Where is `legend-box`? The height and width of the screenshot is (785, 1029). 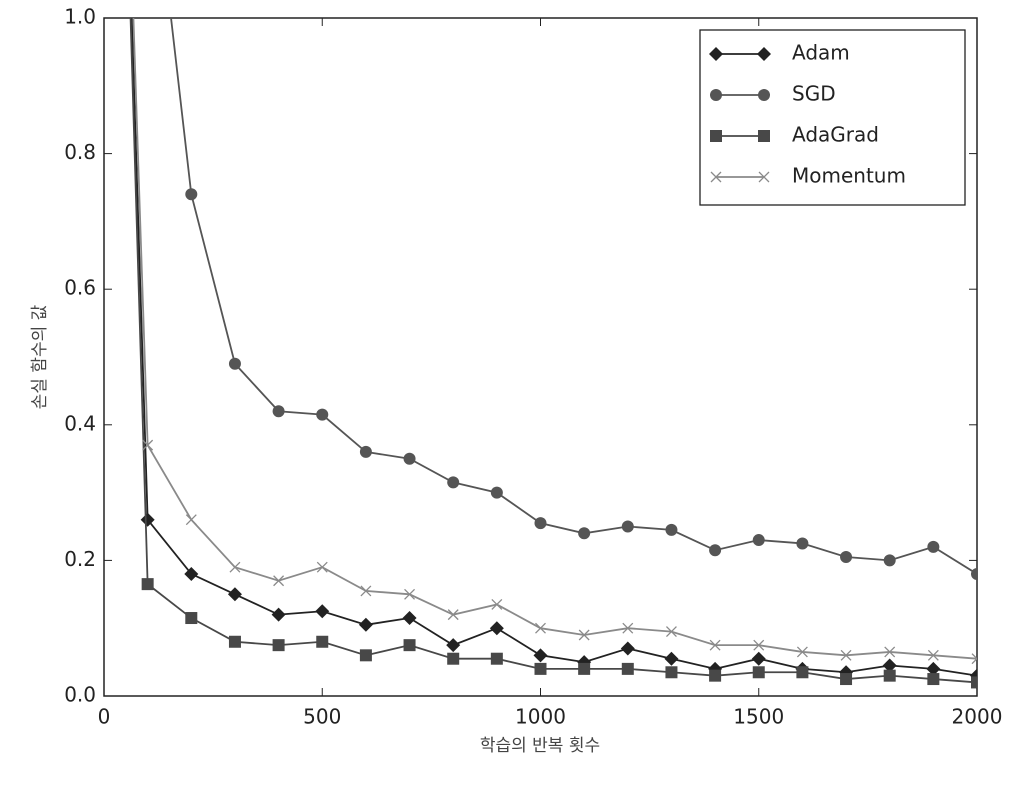
legend-box is located at coordinates (832, 117).